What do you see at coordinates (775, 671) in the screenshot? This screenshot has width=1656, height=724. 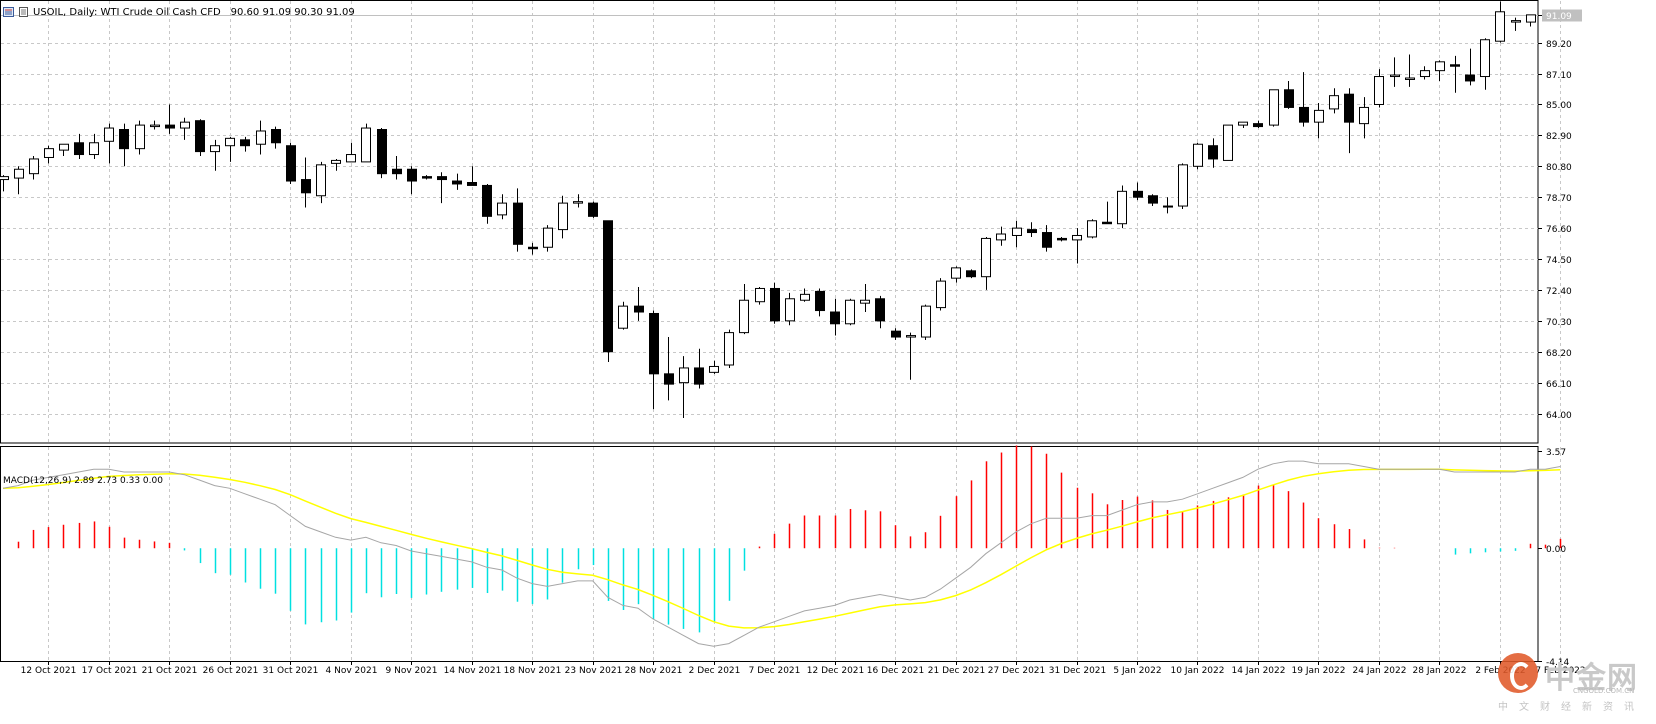 I see `x-tick-label: 7 Dec 2021` at bounding box center [775, 671].